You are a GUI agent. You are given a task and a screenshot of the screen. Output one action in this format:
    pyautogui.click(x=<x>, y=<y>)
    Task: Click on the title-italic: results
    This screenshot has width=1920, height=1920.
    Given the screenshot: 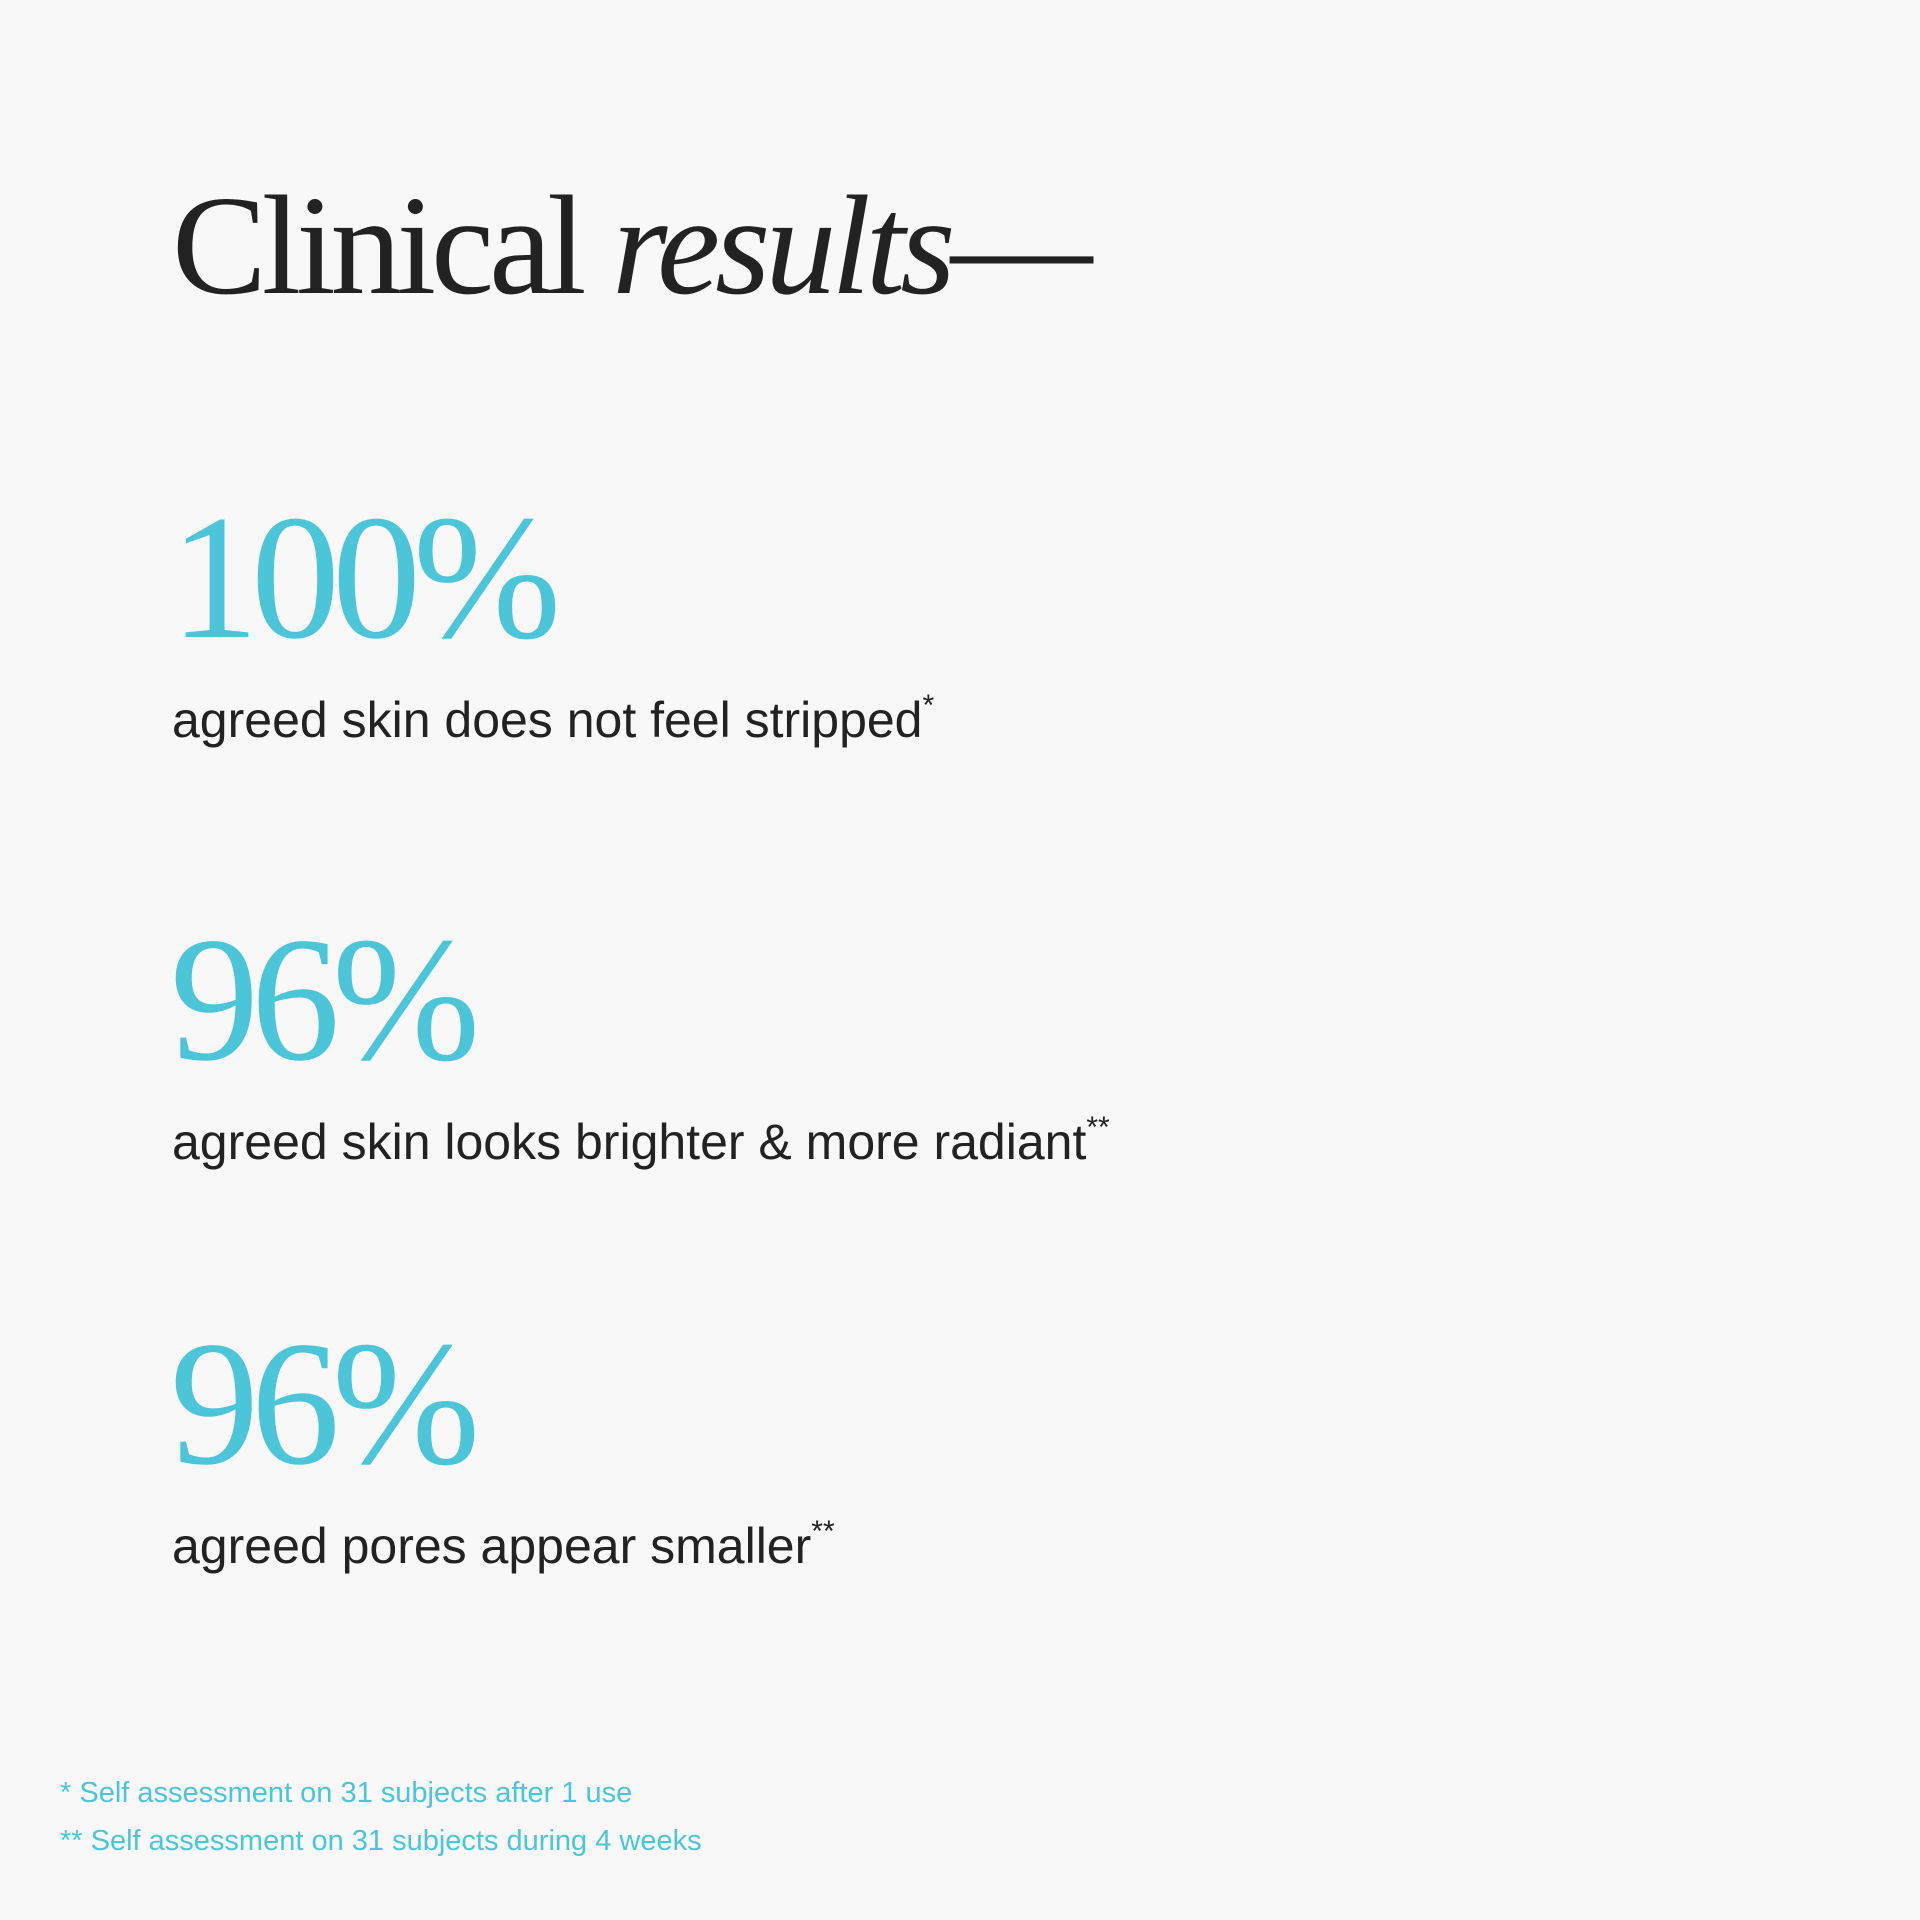 What is the action you would take?
    pyautogui.click(x=783, y=245)
    